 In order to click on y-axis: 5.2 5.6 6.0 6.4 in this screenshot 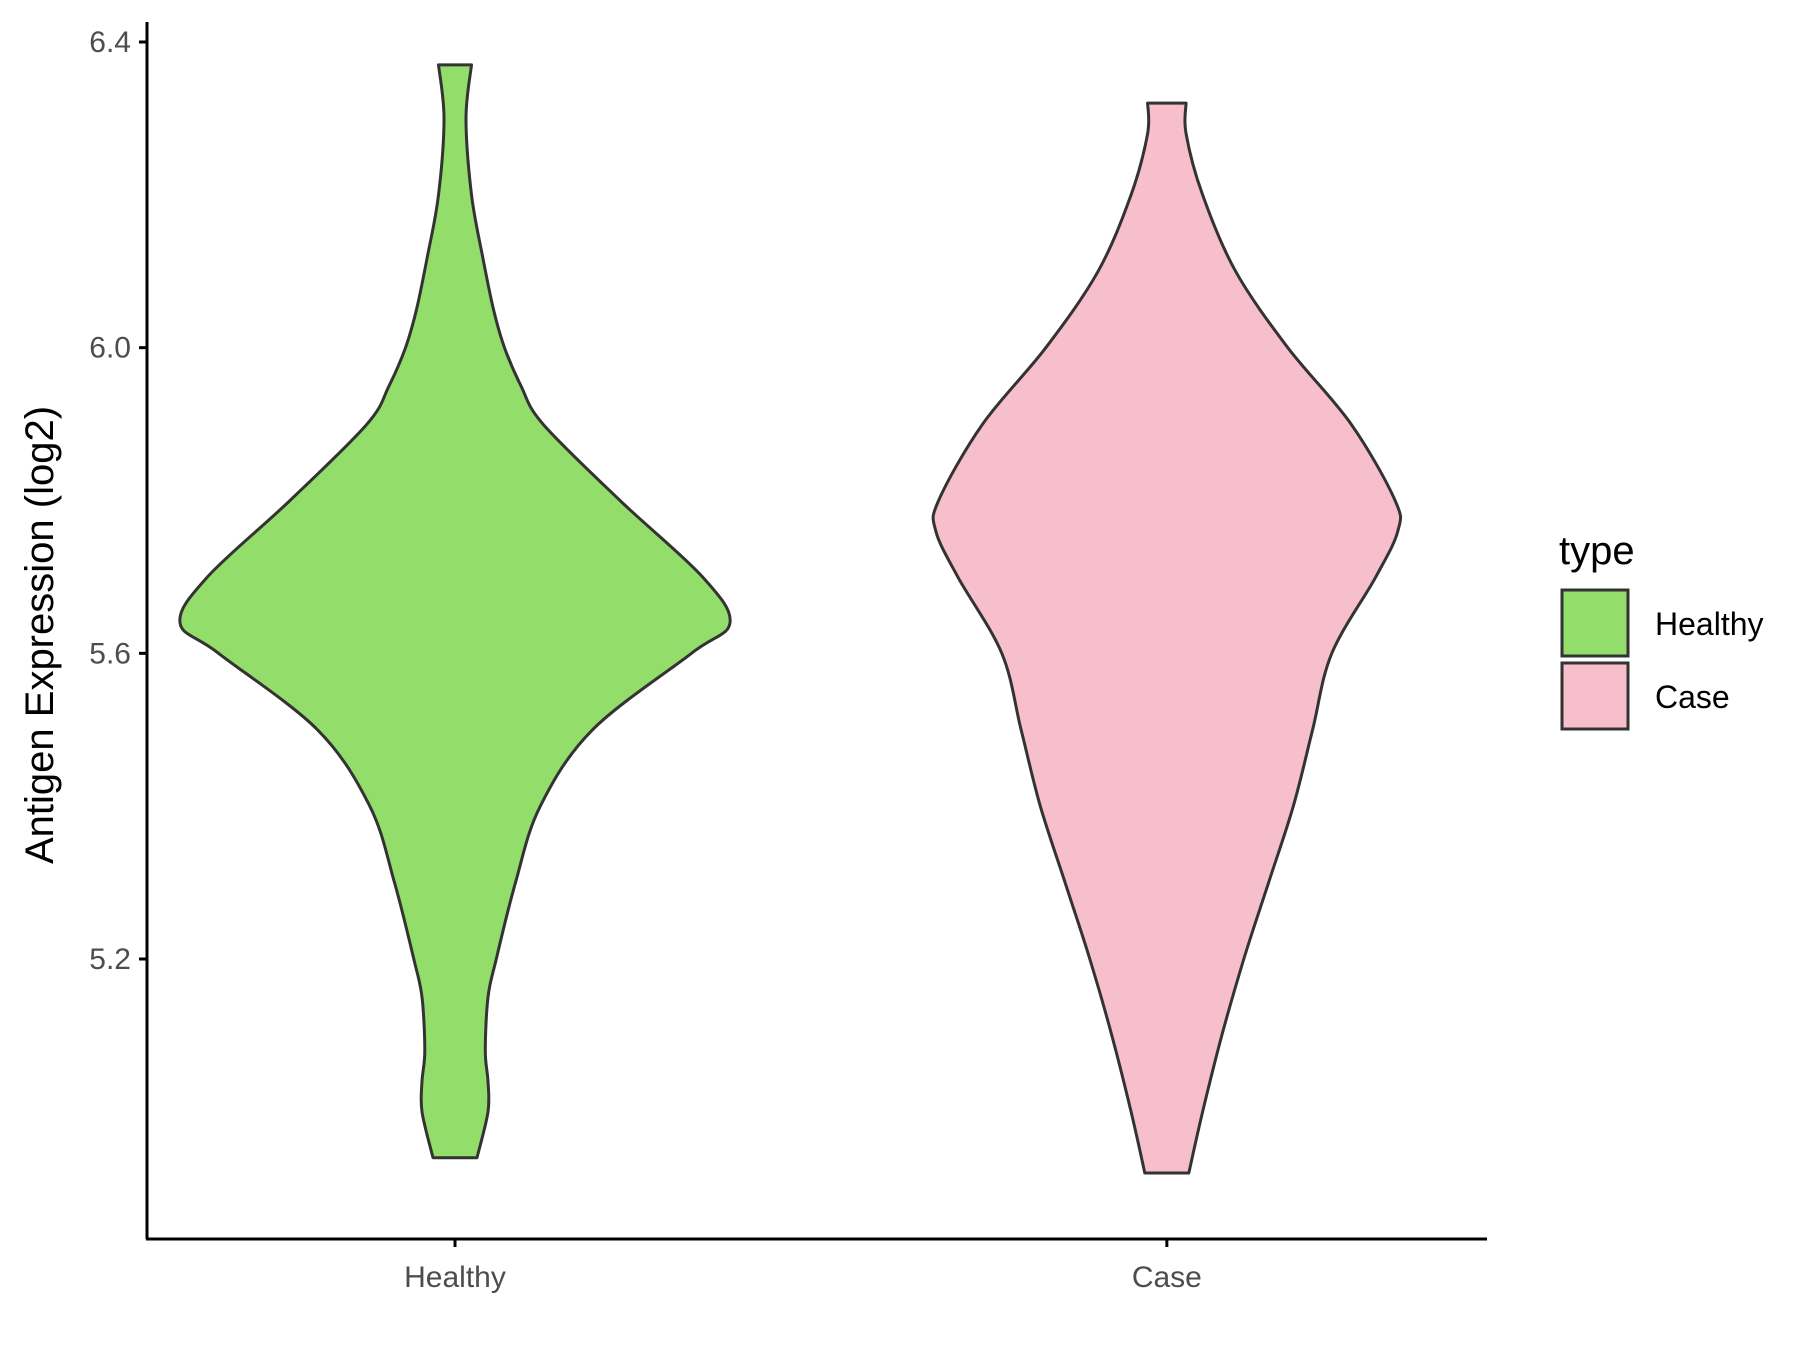, I will do `click(119, 630)`.